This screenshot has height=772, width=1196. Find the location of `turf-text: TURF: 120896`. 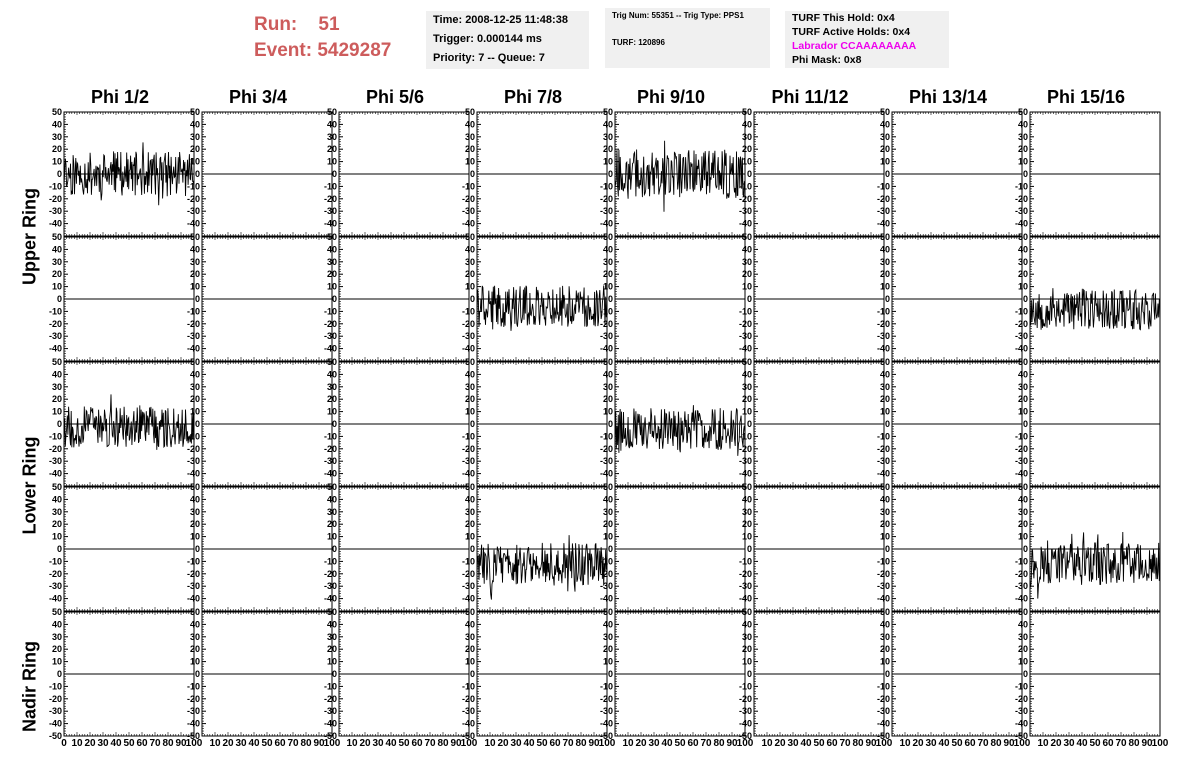

turf-text: TURF: 120896 is located at coordinates (638, 42).